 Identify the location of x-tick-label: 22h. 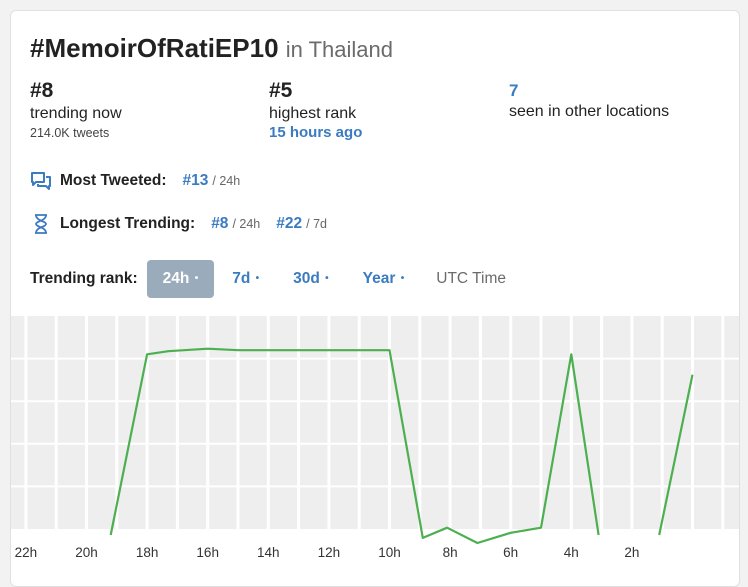
(26, 552).